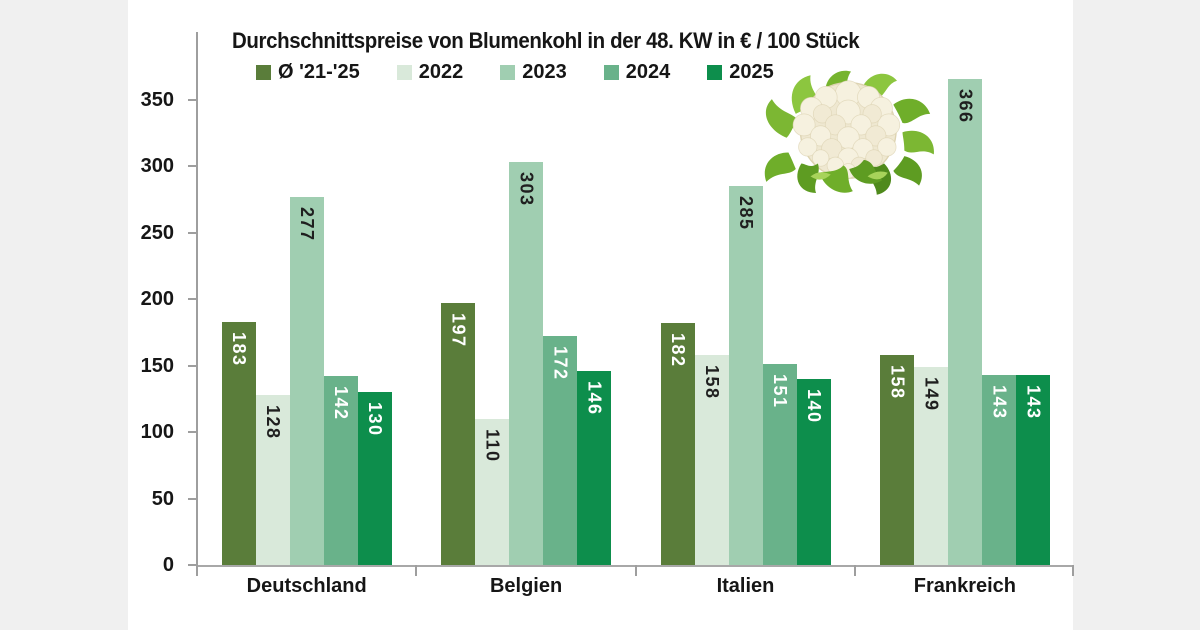 Image resolution: width=1200 pixels, height=630 pixels. Describe the element at coordinates (157, 299) in the screenshot. I see `y-tick-label: 200` at that location.